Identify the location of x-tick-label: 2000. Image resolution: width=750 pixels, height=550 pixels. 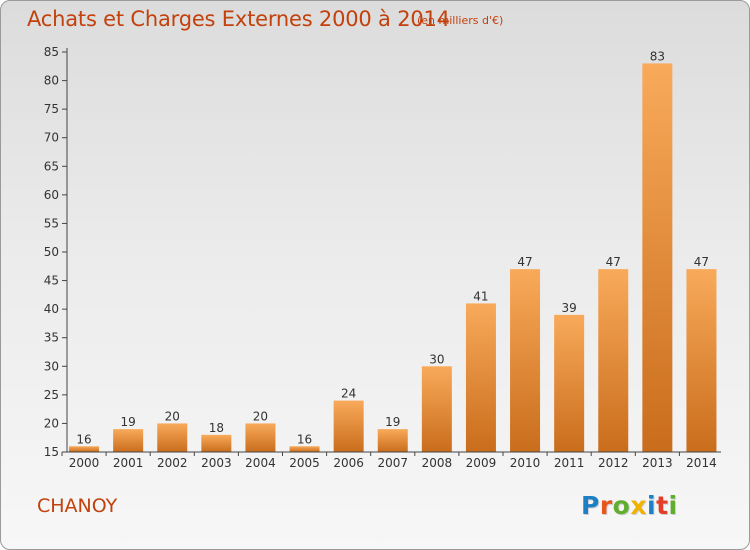
(84, 463).